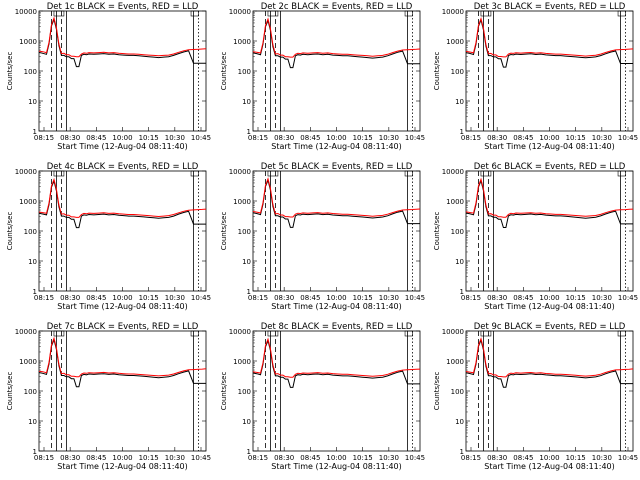 The height and width of the screenshot is (480, 640). Describe the element at coordinates (337, 7) in the screenshot. I see `panel-title: Det 2c BLACK = Events, RED = LLD` at that location.